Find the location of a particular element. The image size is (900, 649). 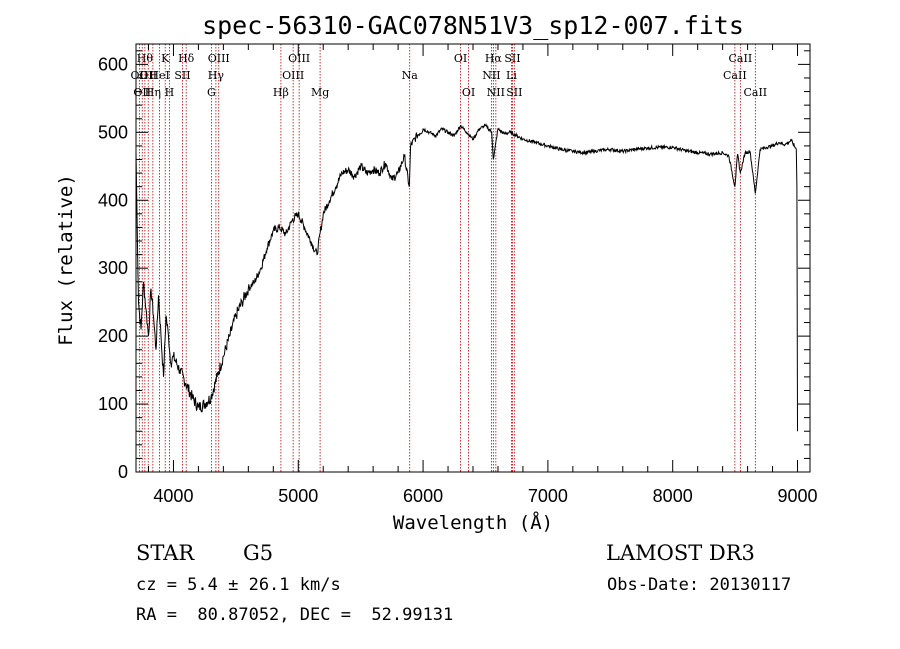

line-marker-label-16: Mg is located at coordinates (320, 92).